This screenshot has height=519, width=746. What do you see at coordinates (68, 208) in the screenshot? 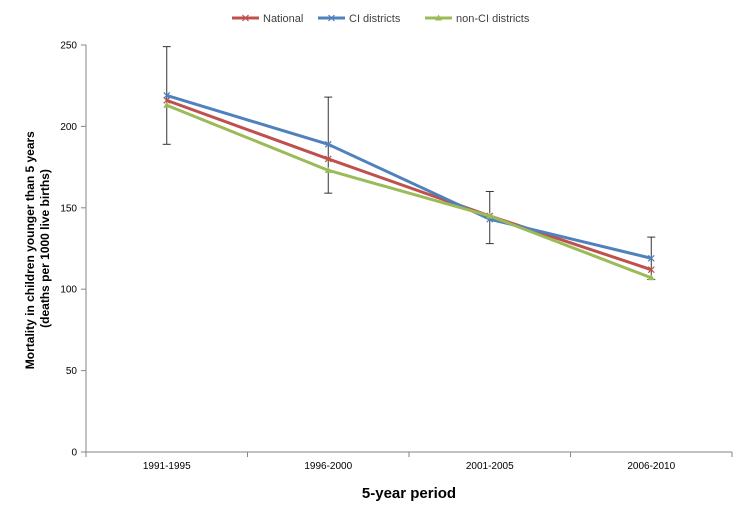
I see `y-tick-label: 150` at bounding box center [68, 208].